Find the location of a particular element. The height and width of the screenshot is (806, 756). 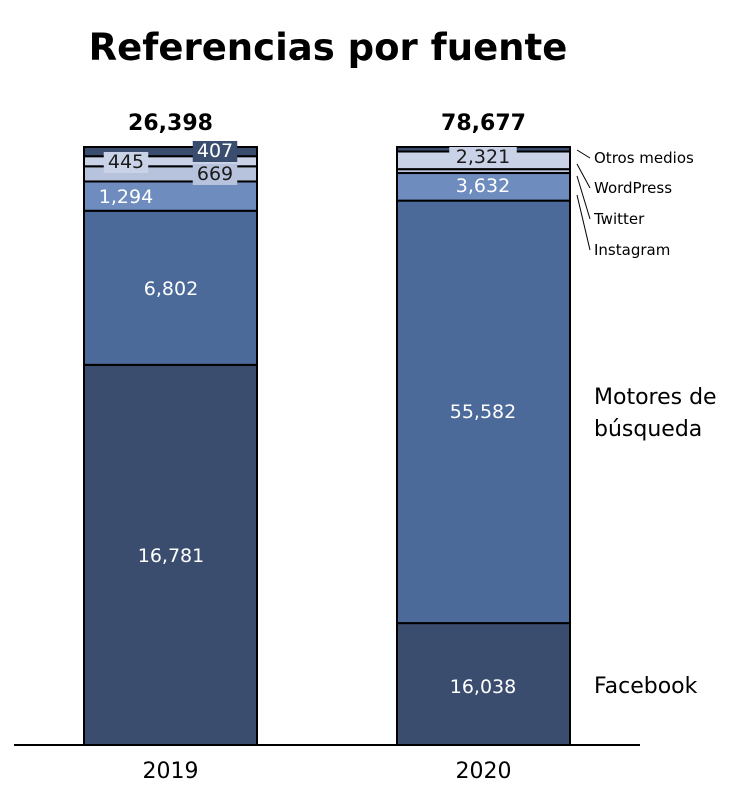

legend-label-motores-de-busqueda-line-2: búsqueda is located at coordinates (648, 429).